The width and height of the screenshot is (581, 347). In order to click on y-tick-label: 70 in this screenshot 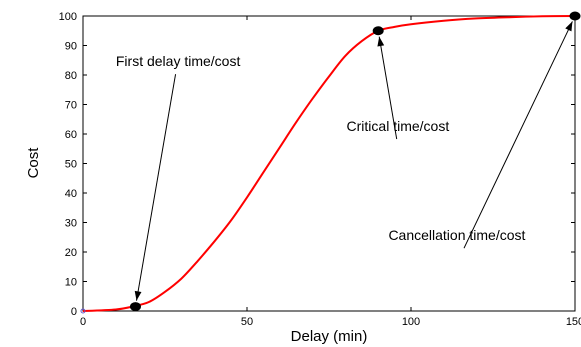, I will do `click(71, 106)`.